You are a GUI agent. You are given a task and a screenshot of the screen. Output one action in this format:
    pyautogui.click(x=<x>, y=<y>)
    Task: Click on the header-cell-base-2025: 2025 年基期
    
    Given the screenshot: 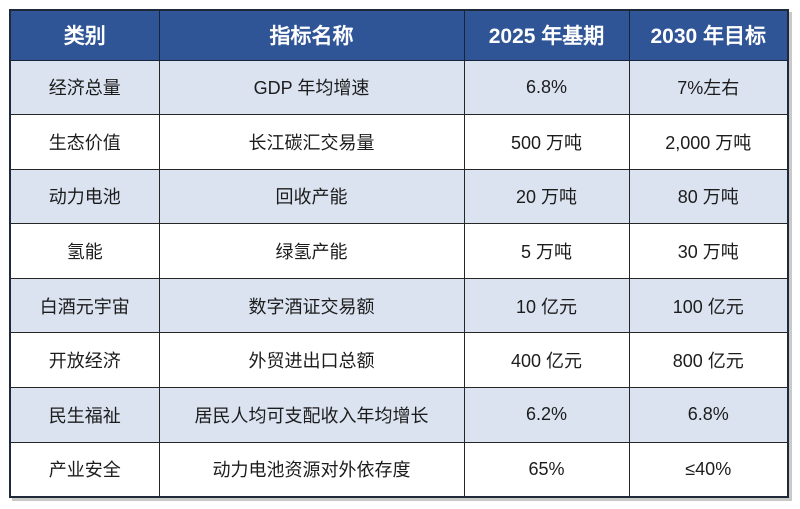 What is the action you would take?
    pyautogui.click(x=546, y=35)
    